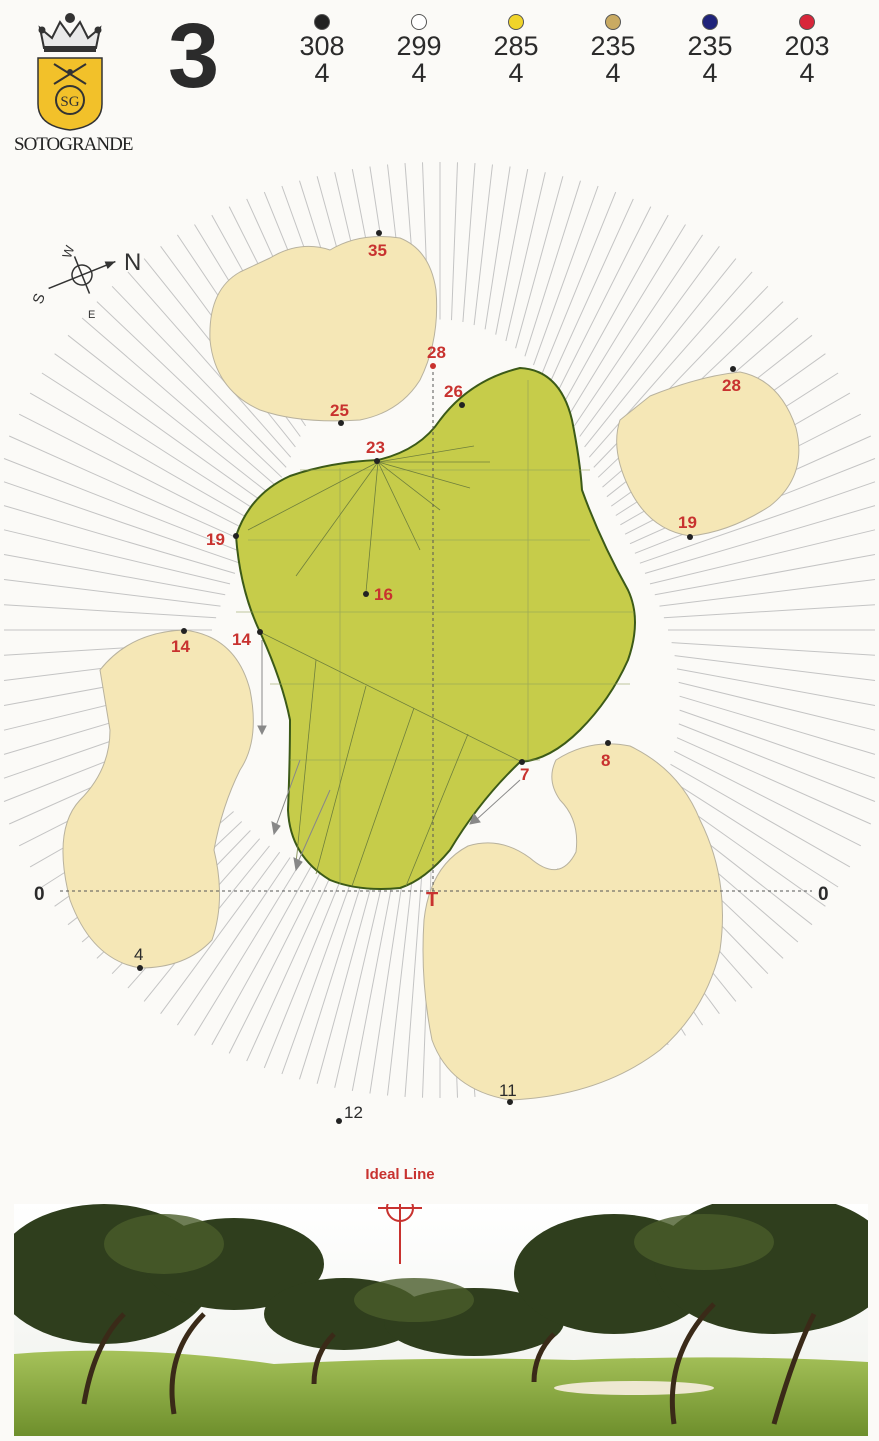 Image resolution: width=879 pixels, height=1441 pixels. I want to click on bunker-left, so click(158, 799).